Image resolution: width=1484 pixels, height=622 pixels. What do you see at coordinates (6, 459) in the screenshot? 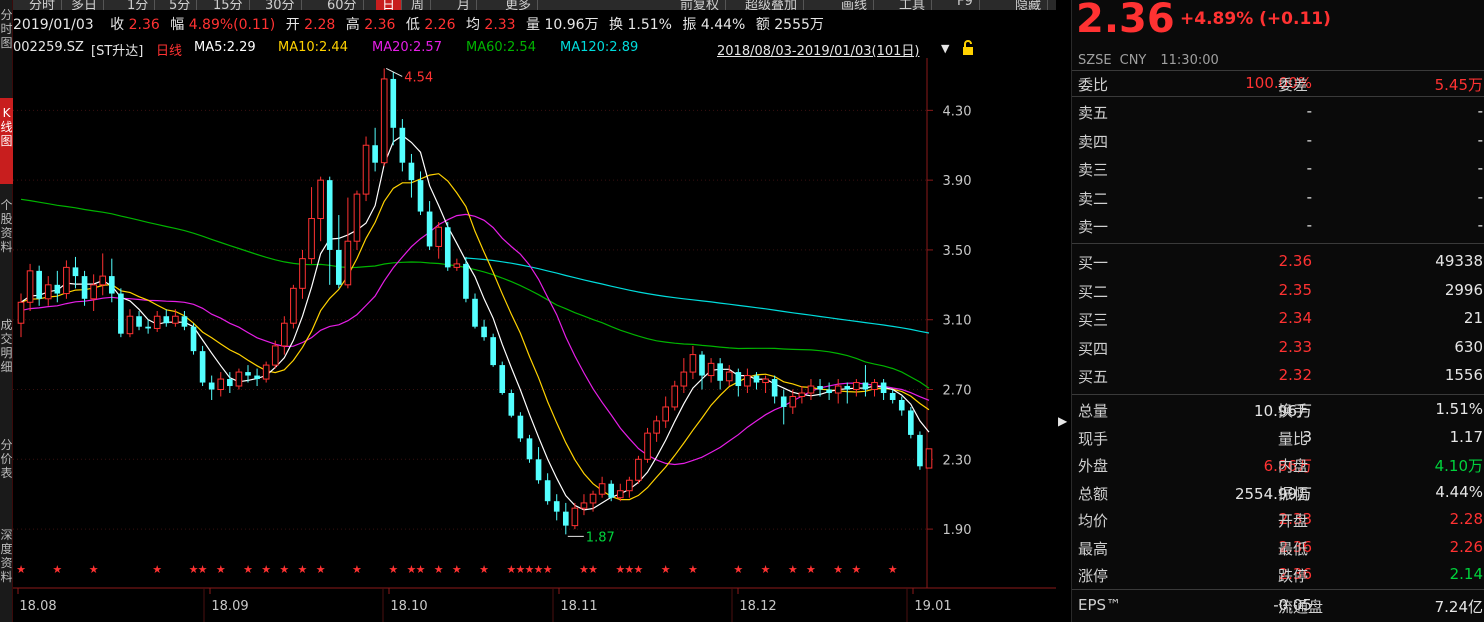
I see `side-tab-4: 分价表` at bounding box center [6, 459].